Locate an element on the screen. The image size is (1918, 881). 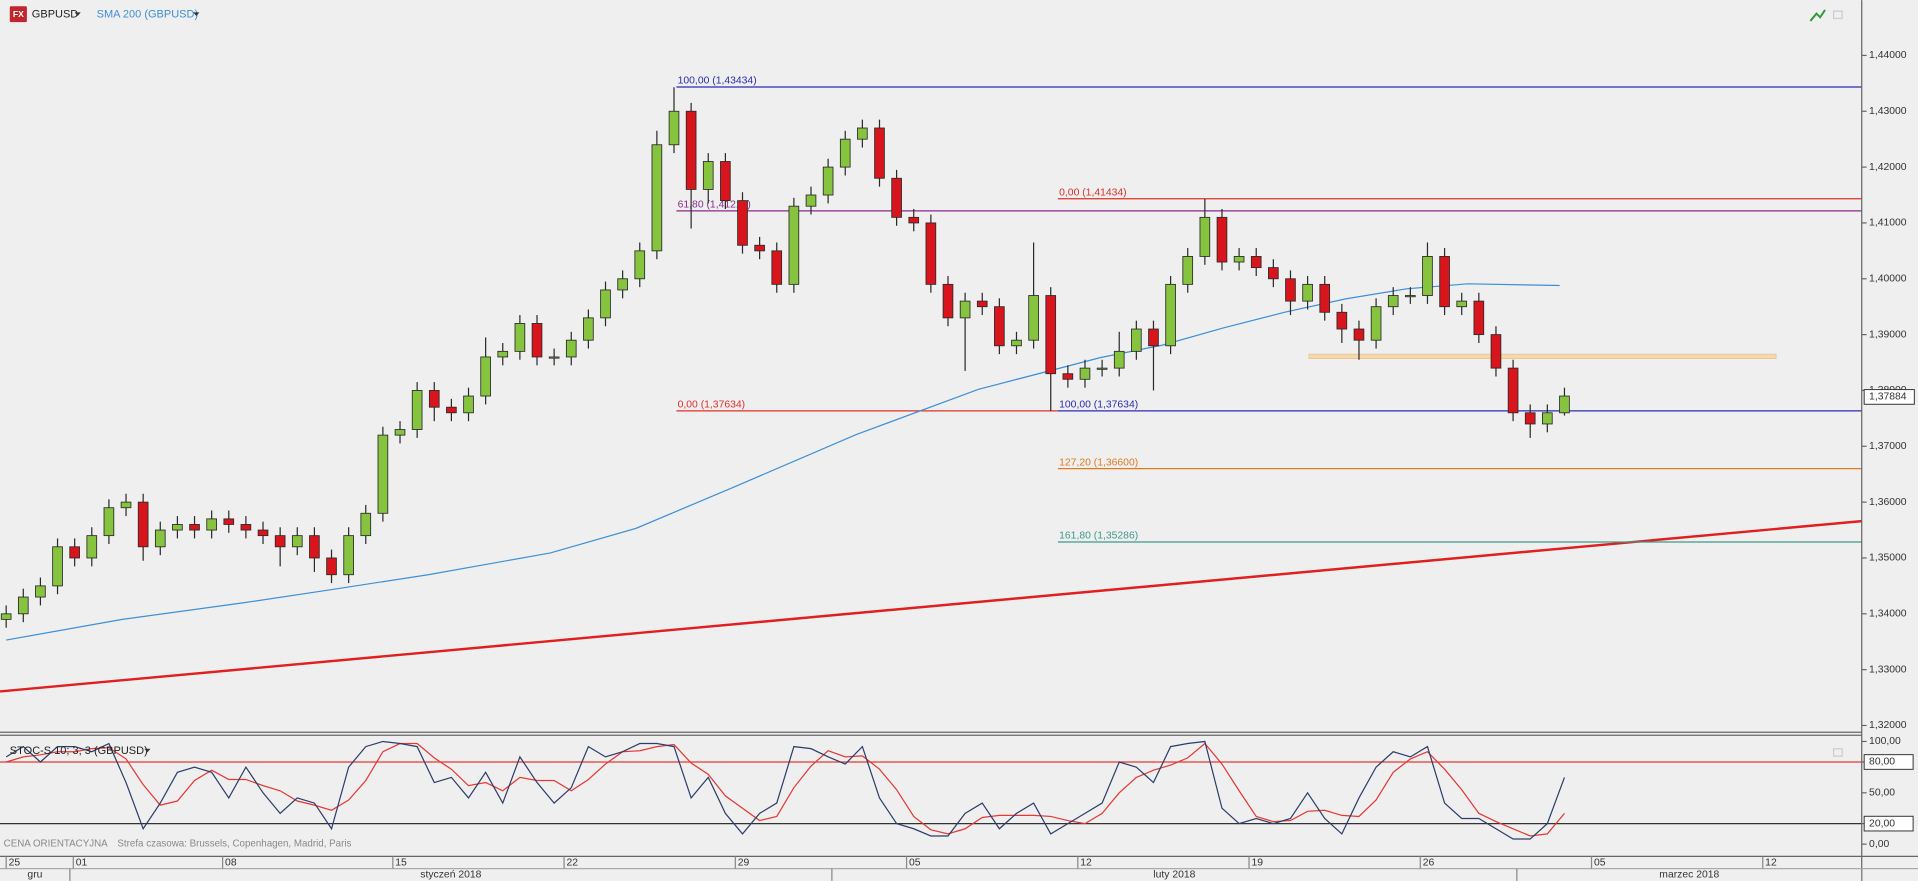
y-tick-label: 1,35000 is located at coordinates (1888, 558).